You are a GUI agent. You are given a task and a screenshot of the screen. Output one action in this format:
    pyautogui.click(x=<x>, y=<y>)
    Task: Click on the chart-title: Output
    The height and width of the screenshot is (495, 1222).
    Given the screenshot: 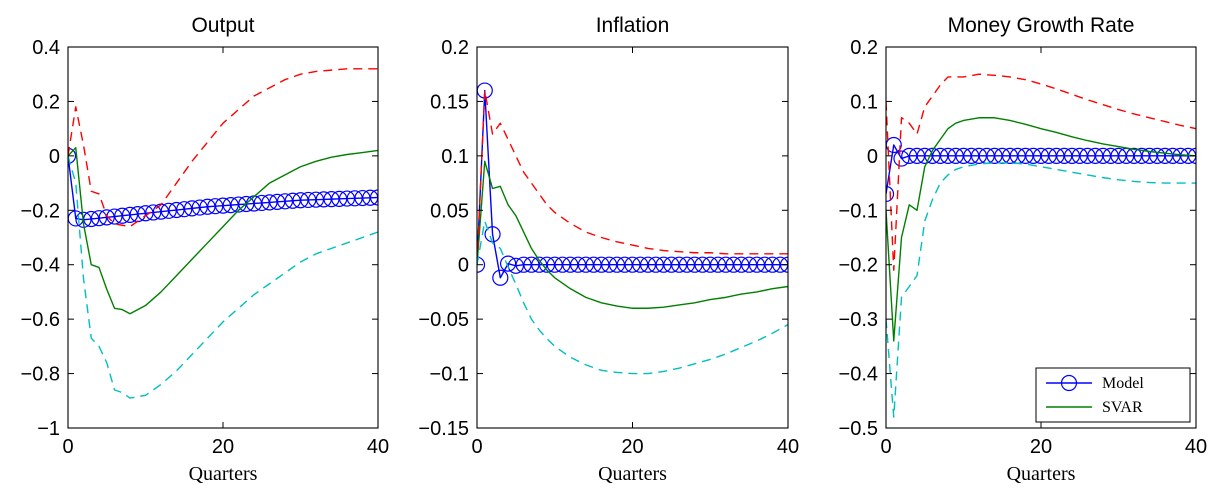 What is the action you would take?
    pyautogui.click(x=222, y=25)
    